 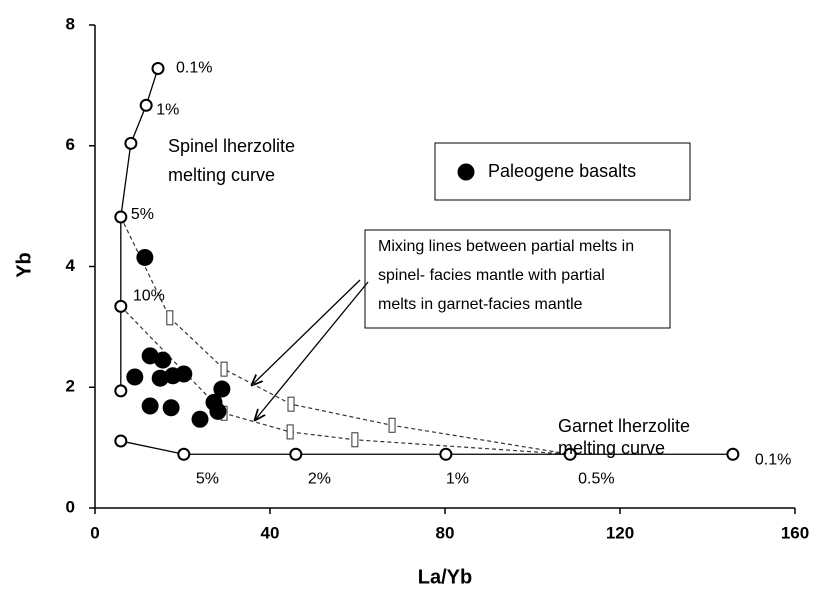 What do you see at coordinates (480, 304) in the screenshot?
I see `annotation-text: melts in garnet-facies mantle` at bounding box center [480, 304].